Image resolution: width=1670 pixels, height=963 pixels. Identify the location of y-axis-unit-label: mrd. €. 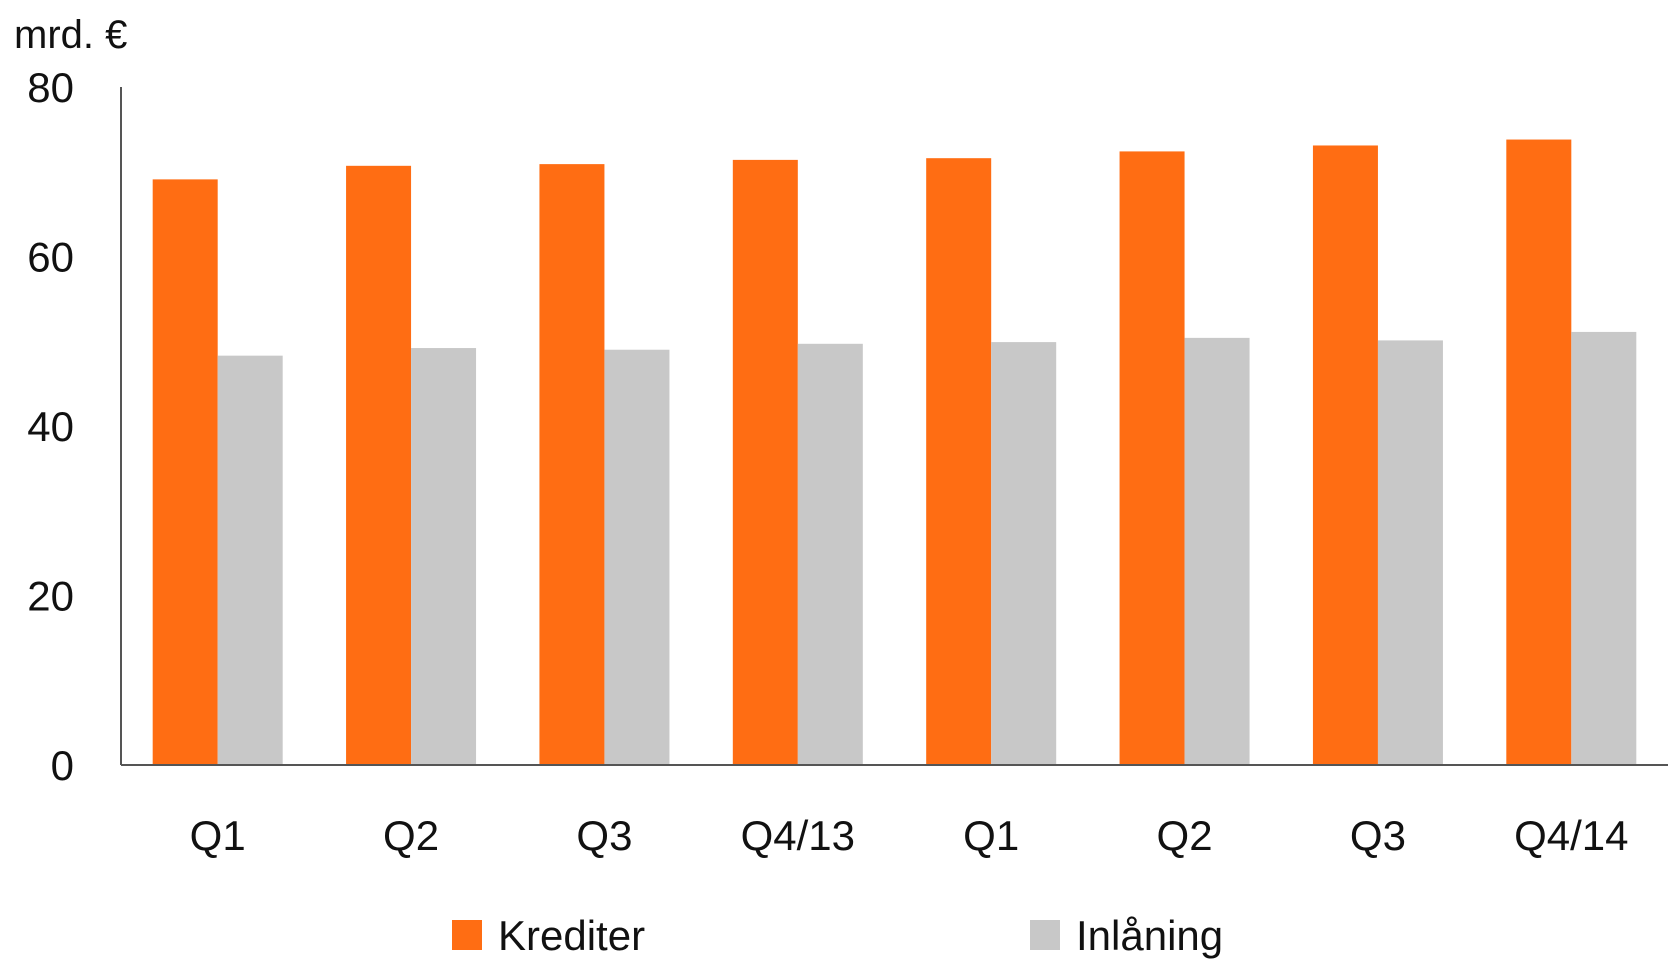
(70, 35).